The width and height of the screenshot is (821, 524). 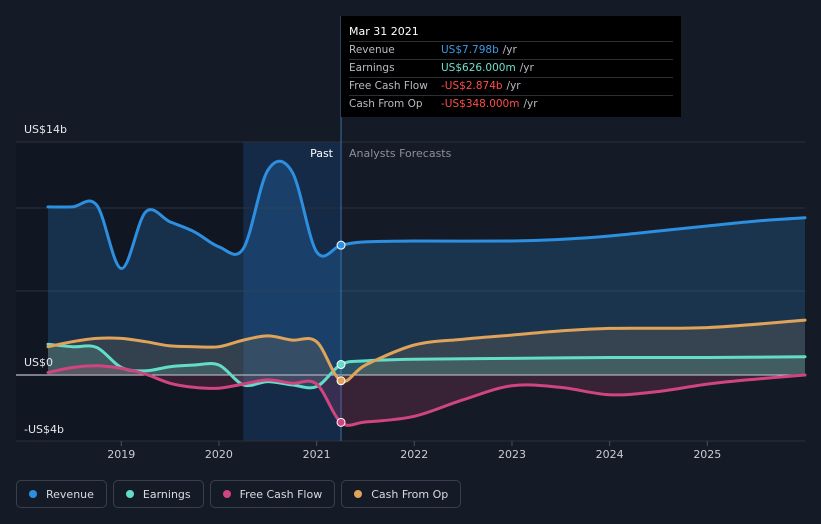 I want to click on marker-cash-from-op, so click(x=341, y=381).